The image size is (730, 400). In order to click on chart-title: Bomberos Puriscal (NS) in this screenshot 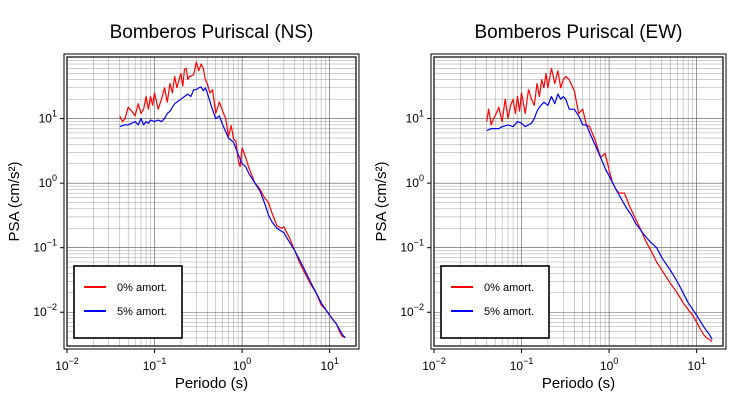, I will do `click(212, 32)`.